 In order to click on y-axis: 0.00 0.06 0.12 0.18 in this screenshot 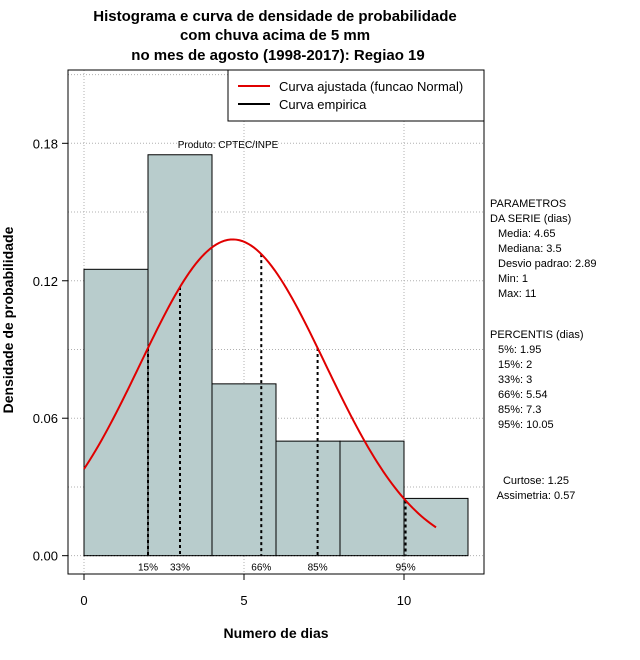, I will do `click(50, 350)`.